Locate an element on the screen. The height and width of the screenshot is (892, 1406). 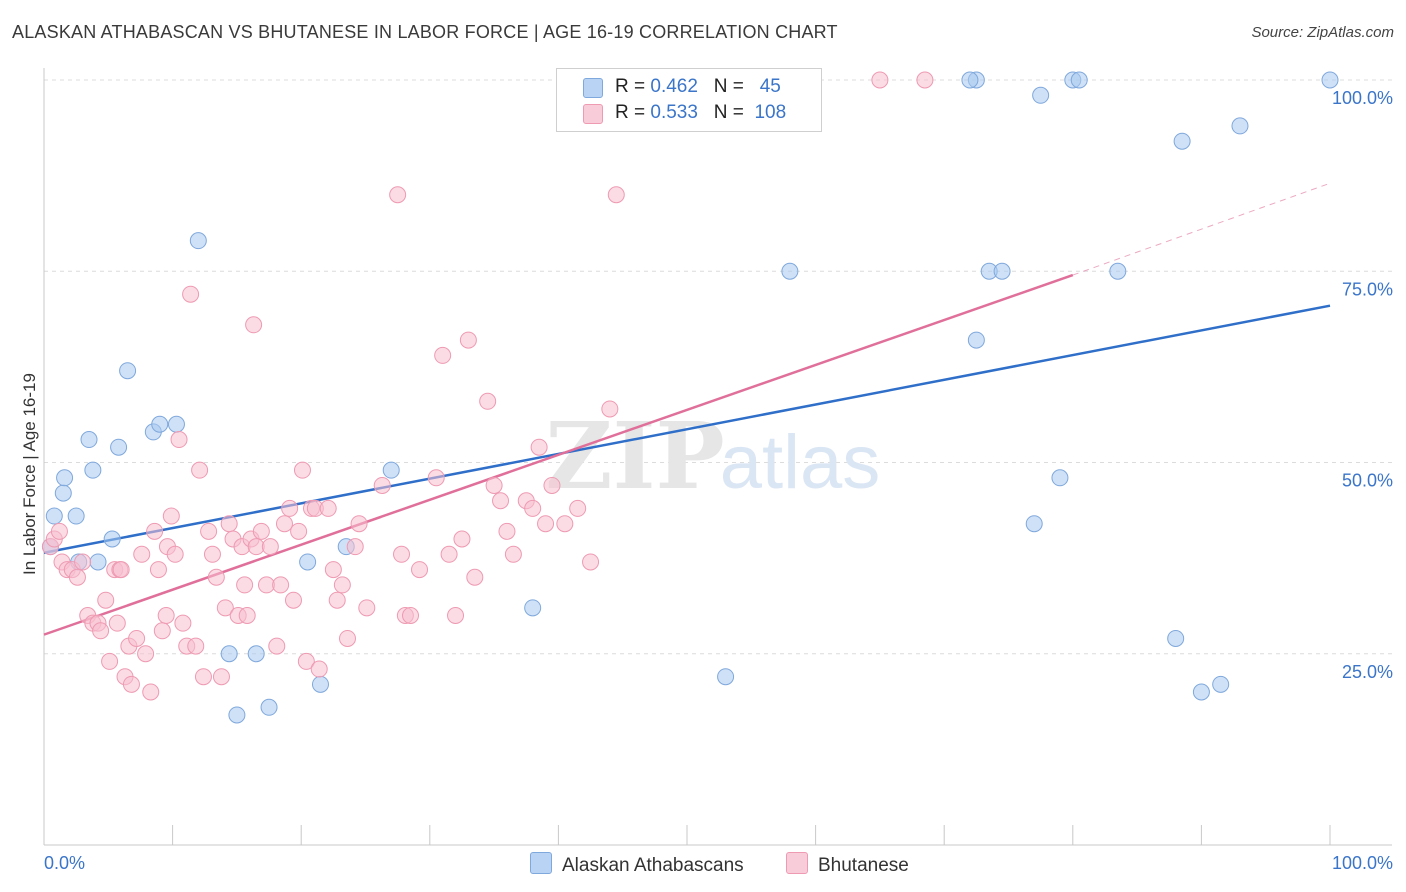
legend-r-value: 0.533 is located at coordinates (674, 112).